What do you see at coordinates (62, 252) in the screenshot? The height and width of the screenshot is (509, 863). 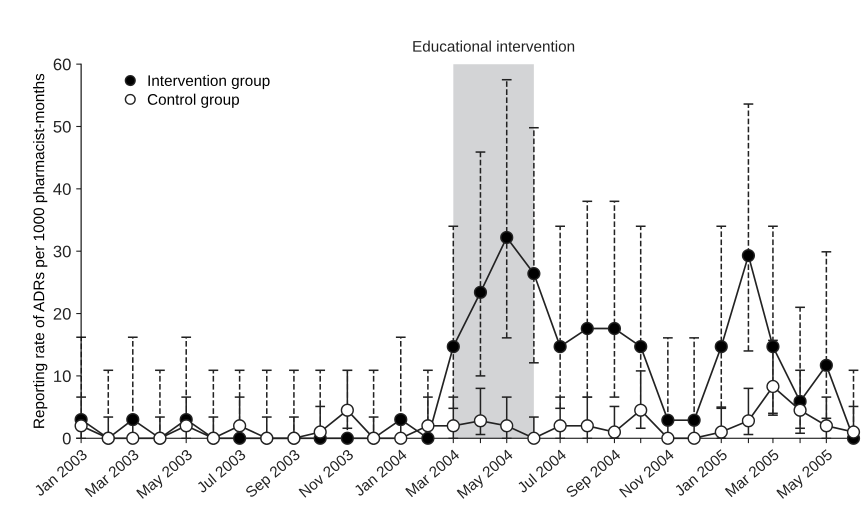 I see `y-tick-label: 30` at bounding box center [62, 252].